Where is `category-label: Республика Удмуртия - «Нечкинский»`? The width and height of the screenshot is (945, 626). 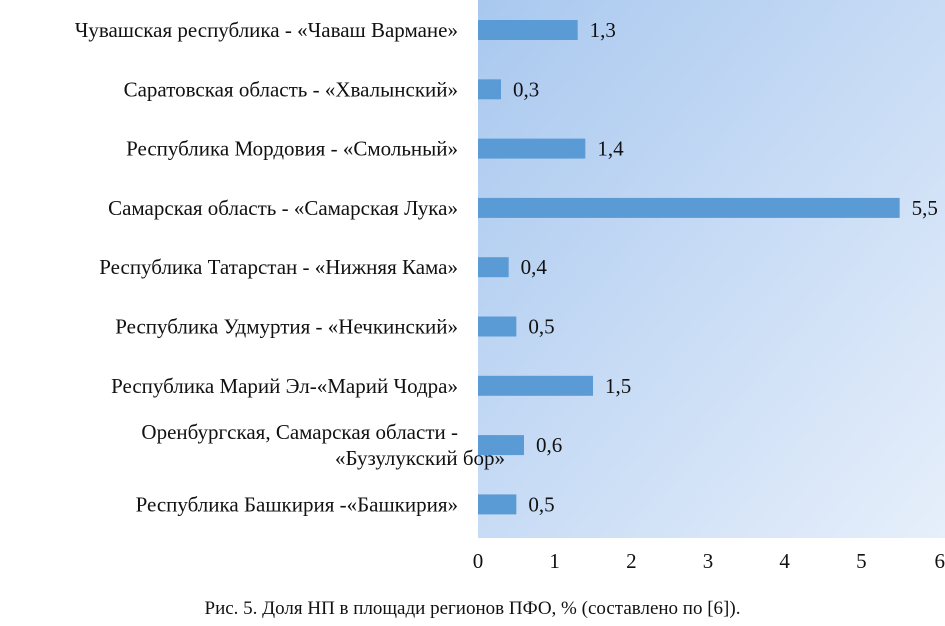 category-label: Республика Удмуртия - «Нечкинский» is located at coordinates (286, 327).